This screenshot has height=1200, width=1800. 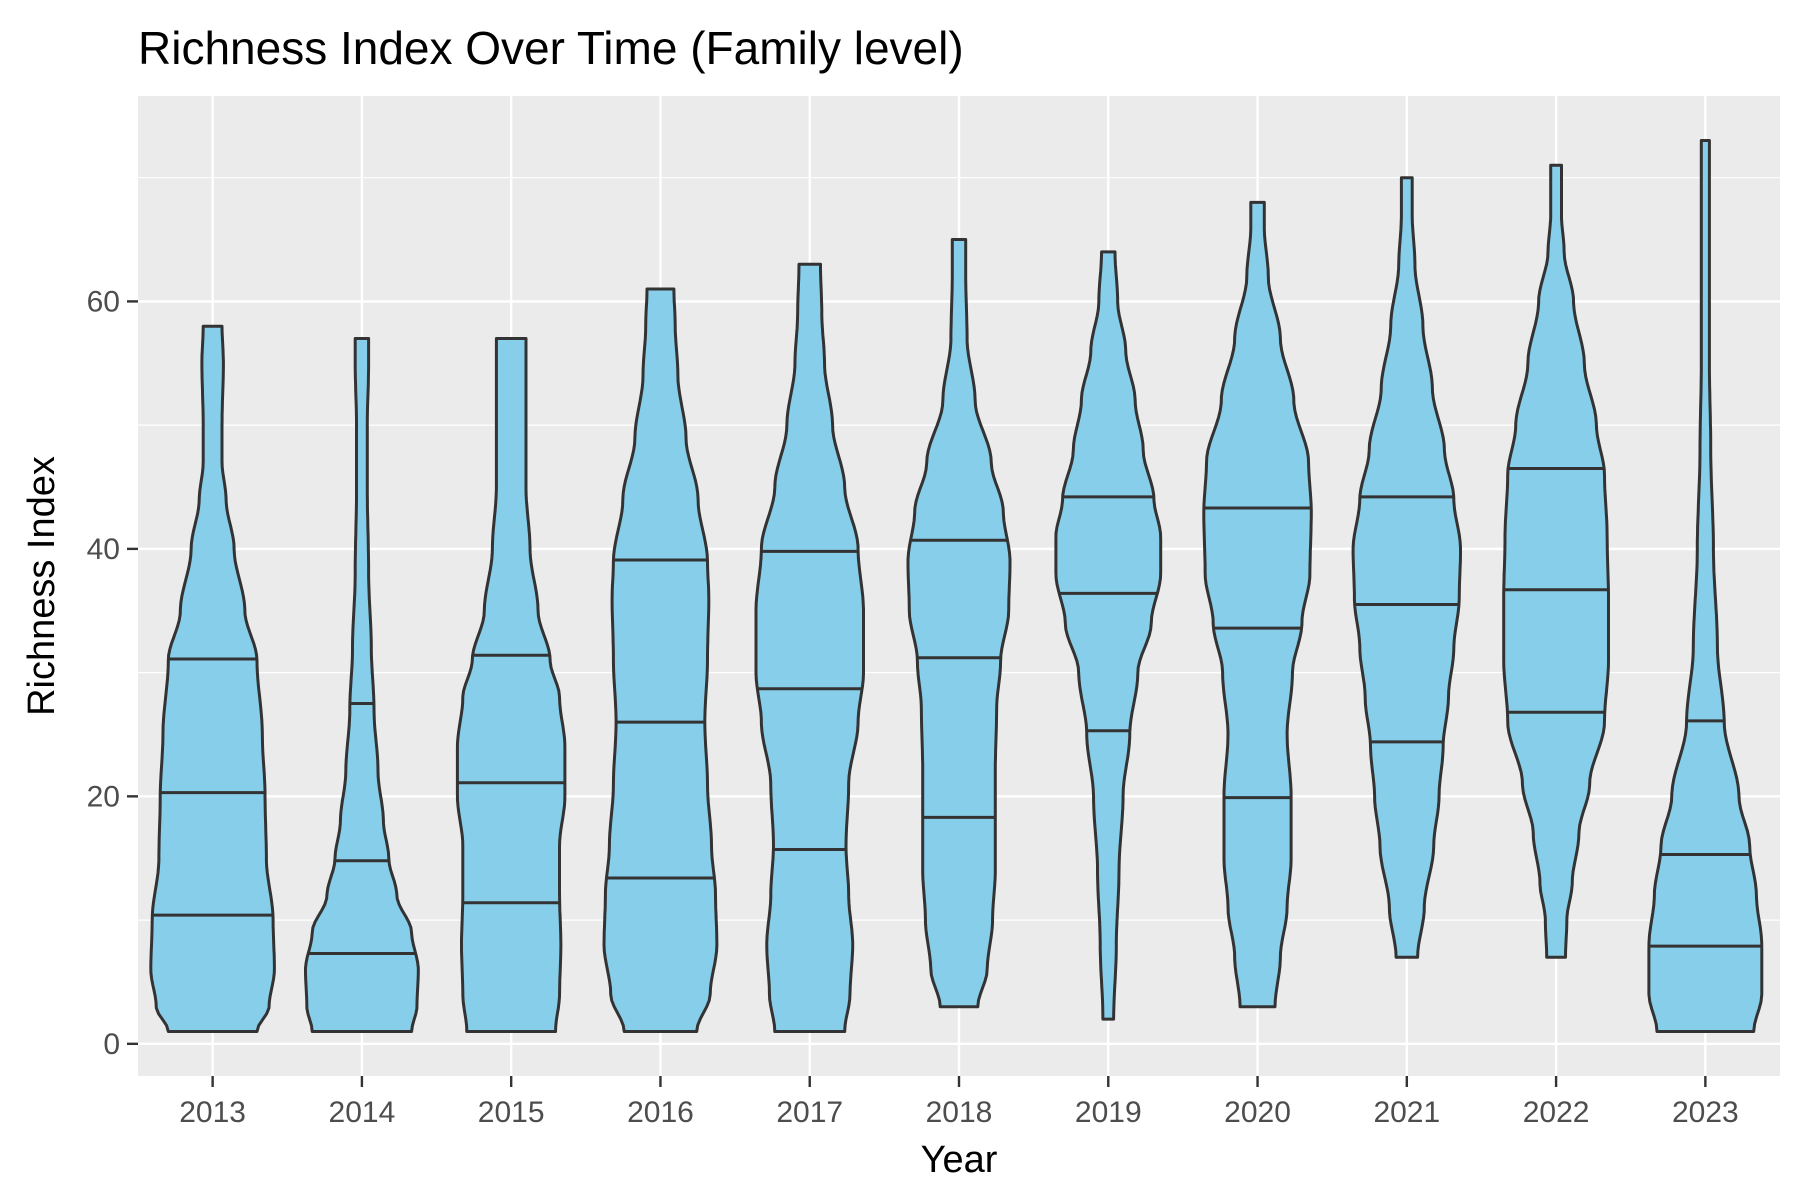 I want to click on violin-2015, so click(x=511, y=685).